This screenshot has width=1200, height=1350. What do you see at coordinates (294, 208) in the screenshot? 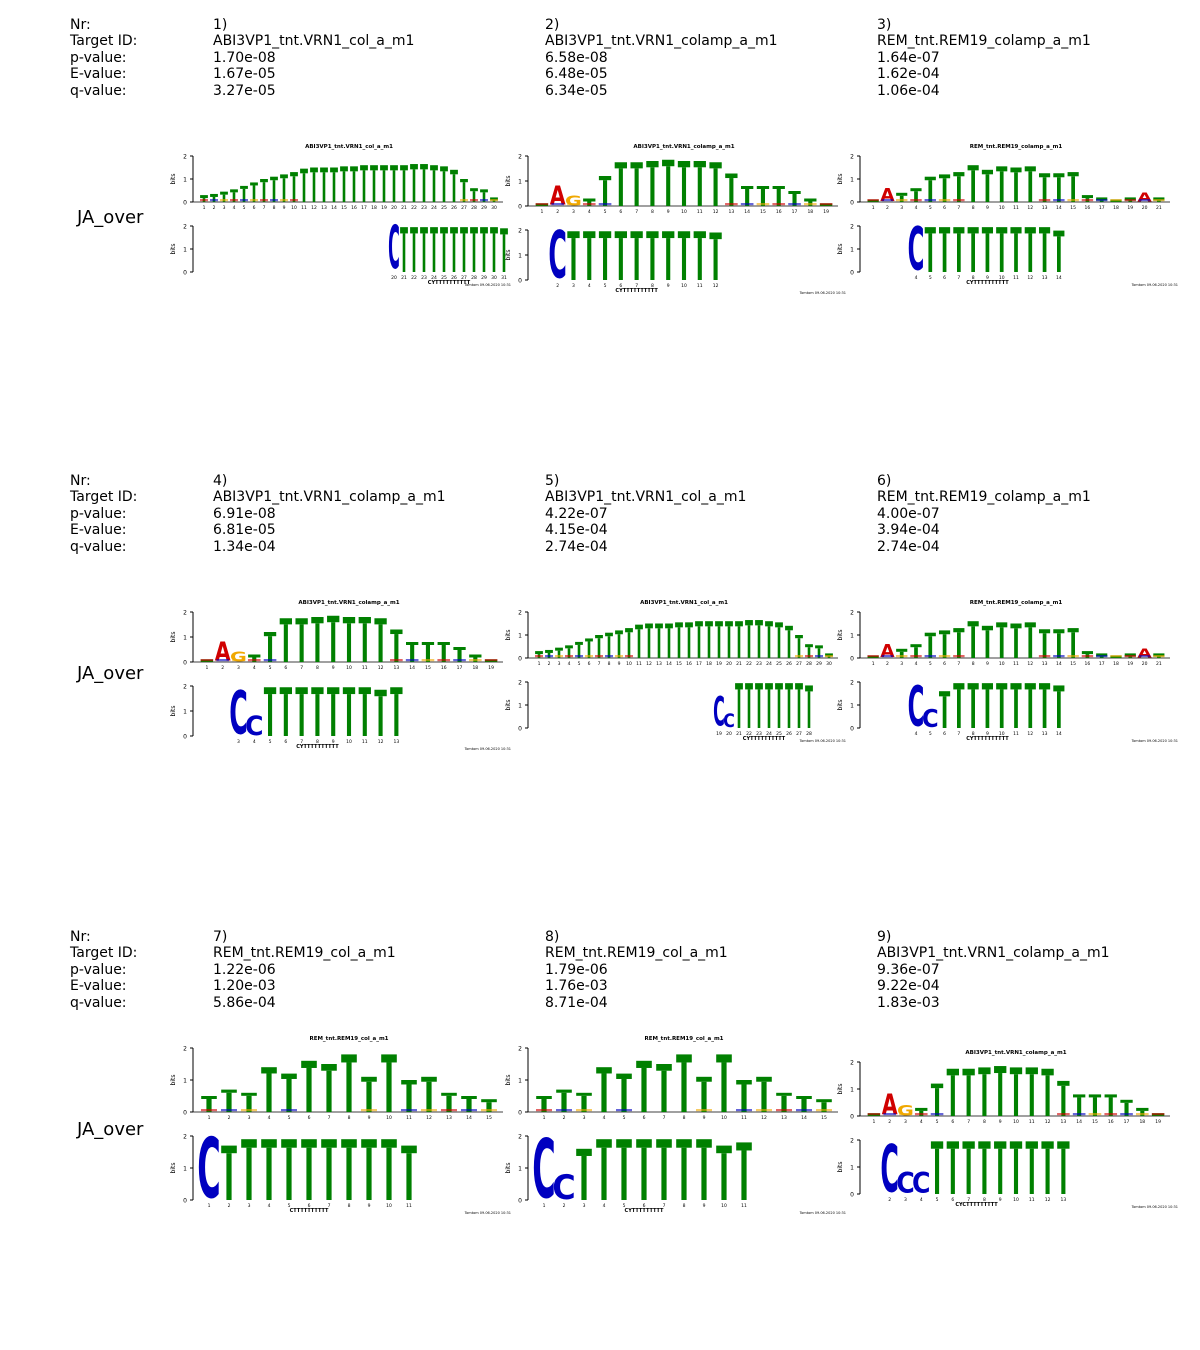
I see `x-tick-label: 10` at bounding box center [294, 208].